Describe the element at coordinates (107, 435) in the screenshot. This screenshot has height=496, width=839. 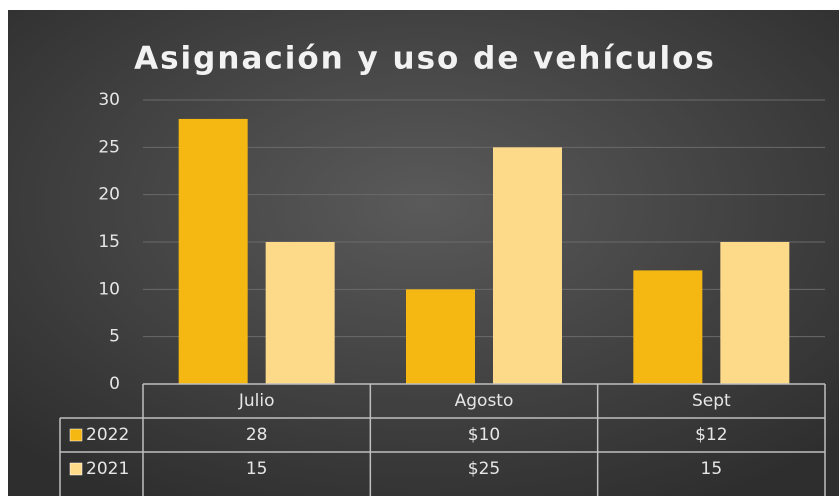
I see `legend-label: 2022` at that location.